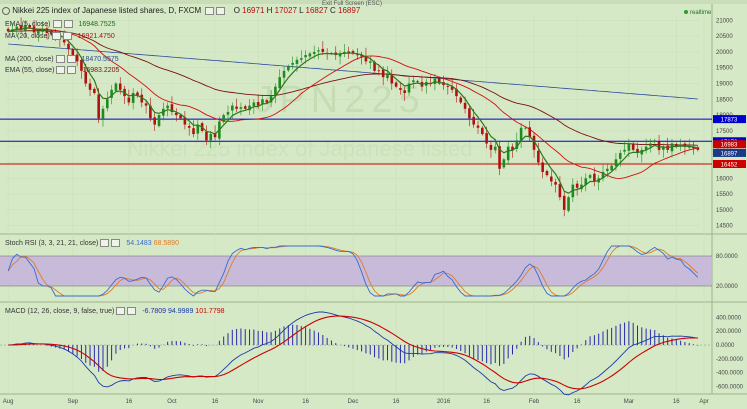  Describe the element at coordinates (116, 243) in the screenshot. I see `stoch-hide-button` at that location.